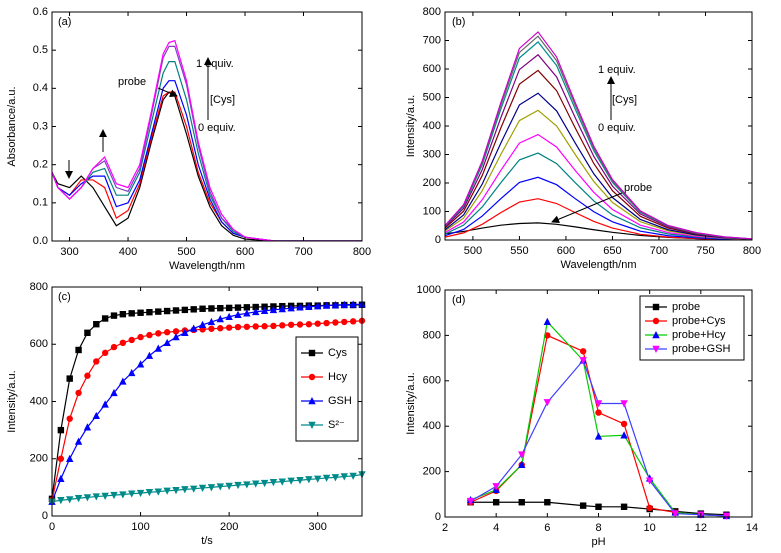 This screenshot has width=781, height=553. Describe the element at coordinates (598, 528) in the screenshot. I see `x-tick-label: 8` at that location.